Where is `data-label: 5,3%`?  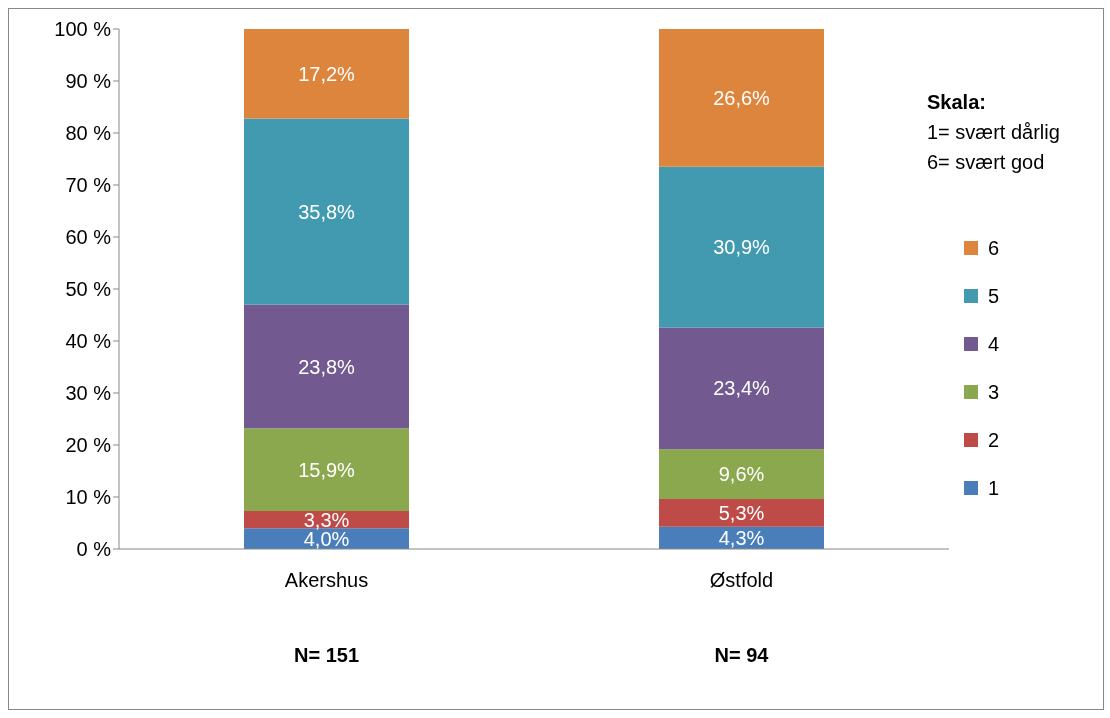
data-label: 5,3% is located at coordinates (741, 512).